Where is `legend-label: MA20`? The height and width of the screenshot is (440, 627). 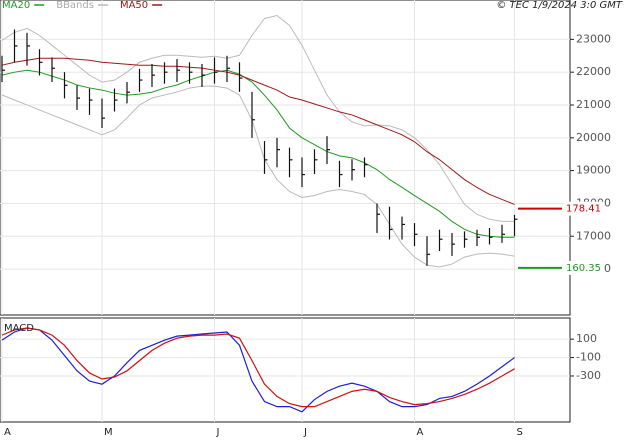
legend-label: MA20 is located at coordinates (16, 5).